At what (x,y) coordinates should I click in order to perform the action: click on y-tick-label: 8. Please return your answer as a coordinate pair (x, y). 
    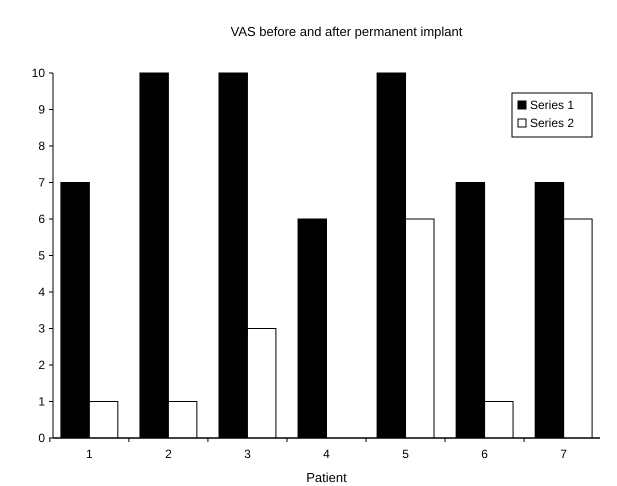
    Looking at the image, I should click on (42, 146).